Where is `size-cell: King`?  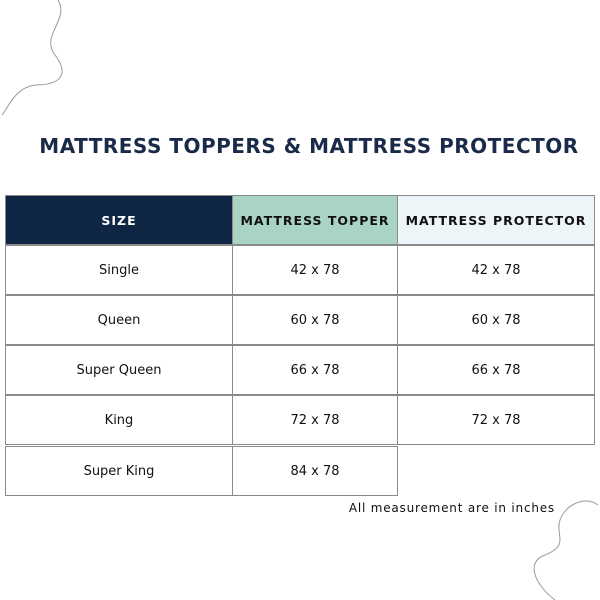 size-cell: King is located at coordinates (119, 420).